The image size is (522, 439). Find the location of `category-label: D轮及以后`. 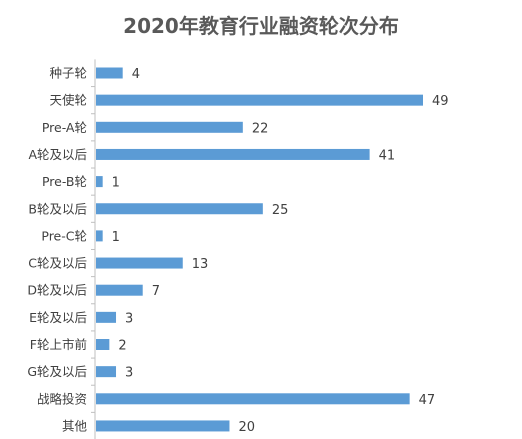

category-label: D轮及以后 is located at coordinates (57, 290).